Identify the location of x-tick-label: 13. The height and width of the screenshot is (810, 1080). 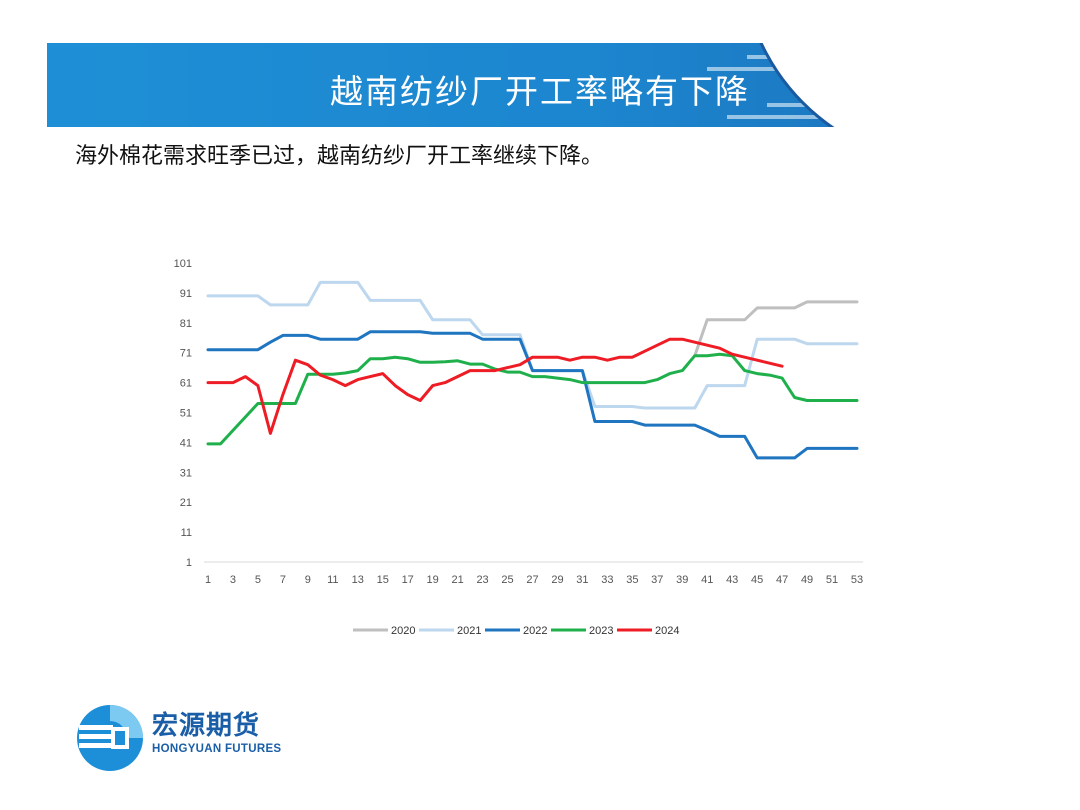
(358, 580).